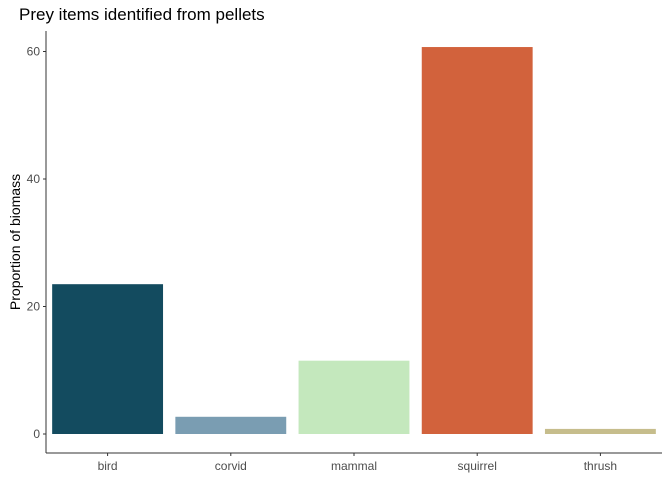  What do you see at coordinates (142, 14) in the screenshot?
I see `chart-title: Prey items identified from pellets` at bounding box center [142, 14].